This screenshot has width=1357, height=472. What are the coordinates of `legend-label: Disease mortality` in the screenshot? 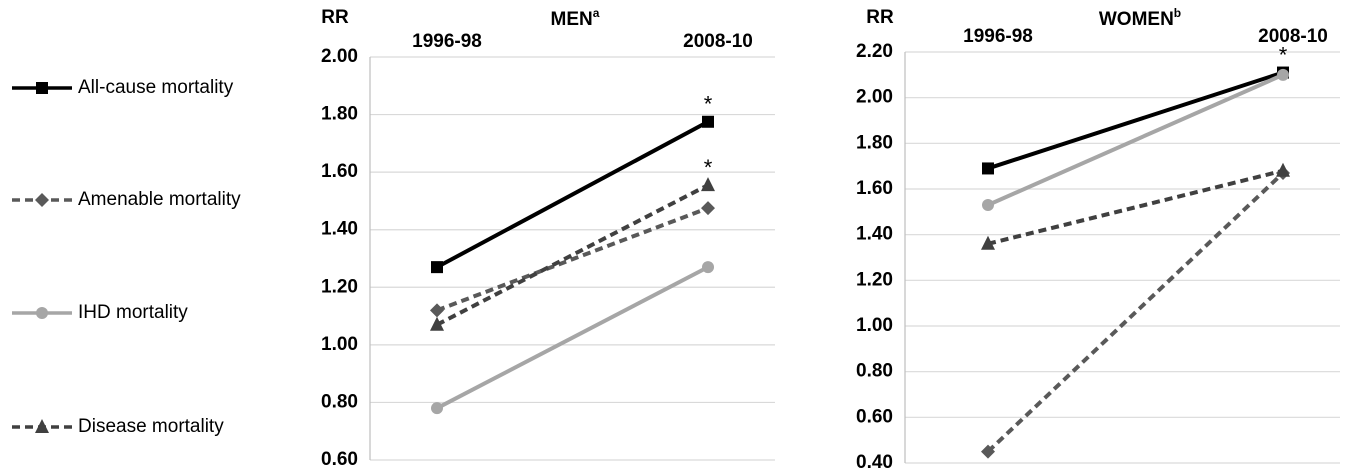 It's located at (151, 426).